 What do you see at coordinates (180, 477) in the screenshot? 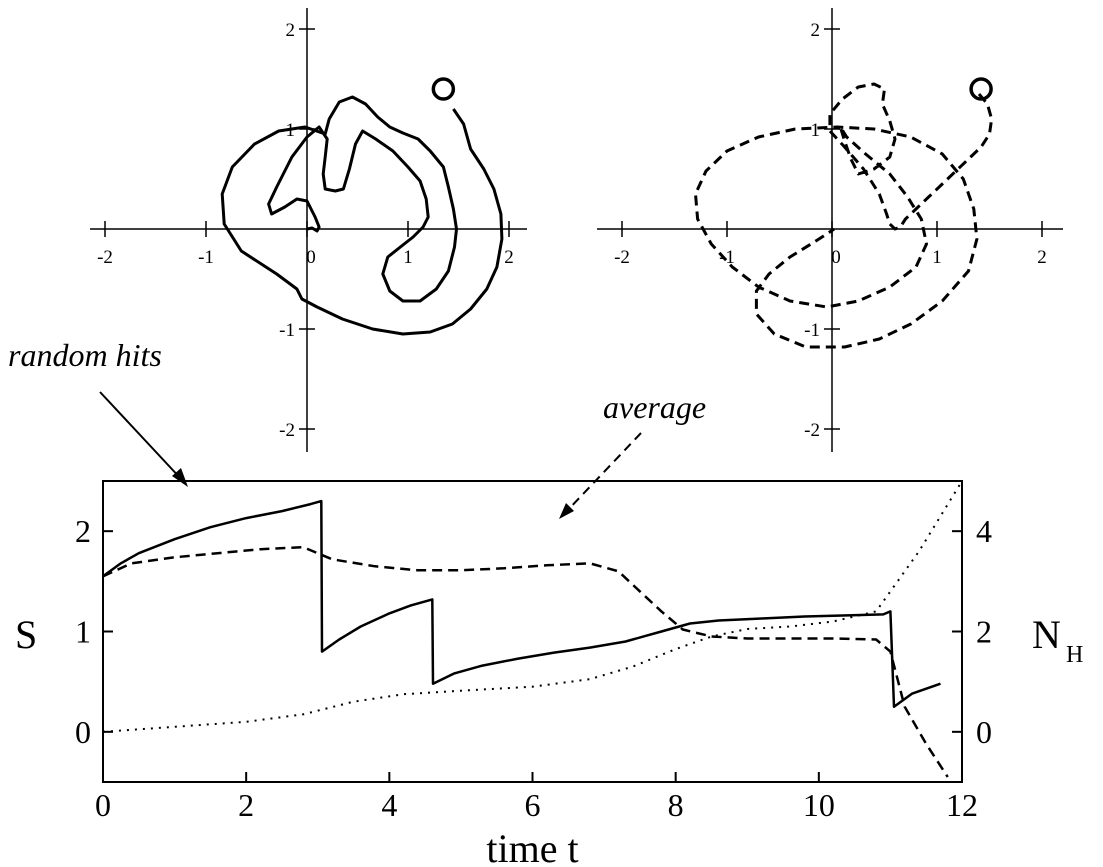
I see `annotation-arrowhead-random-hits` at bounding box center [180, 477].